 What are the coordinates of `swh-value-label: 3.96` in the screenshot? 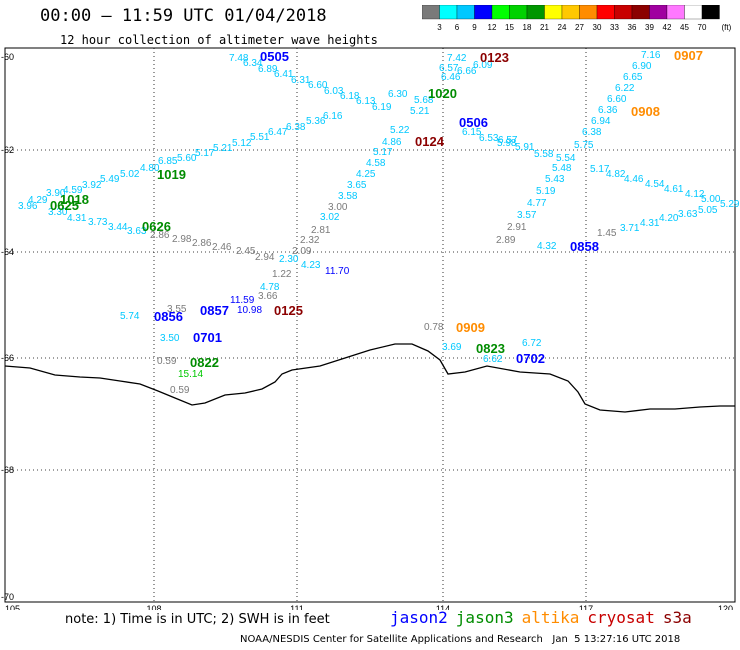 It's located at (28, 206).